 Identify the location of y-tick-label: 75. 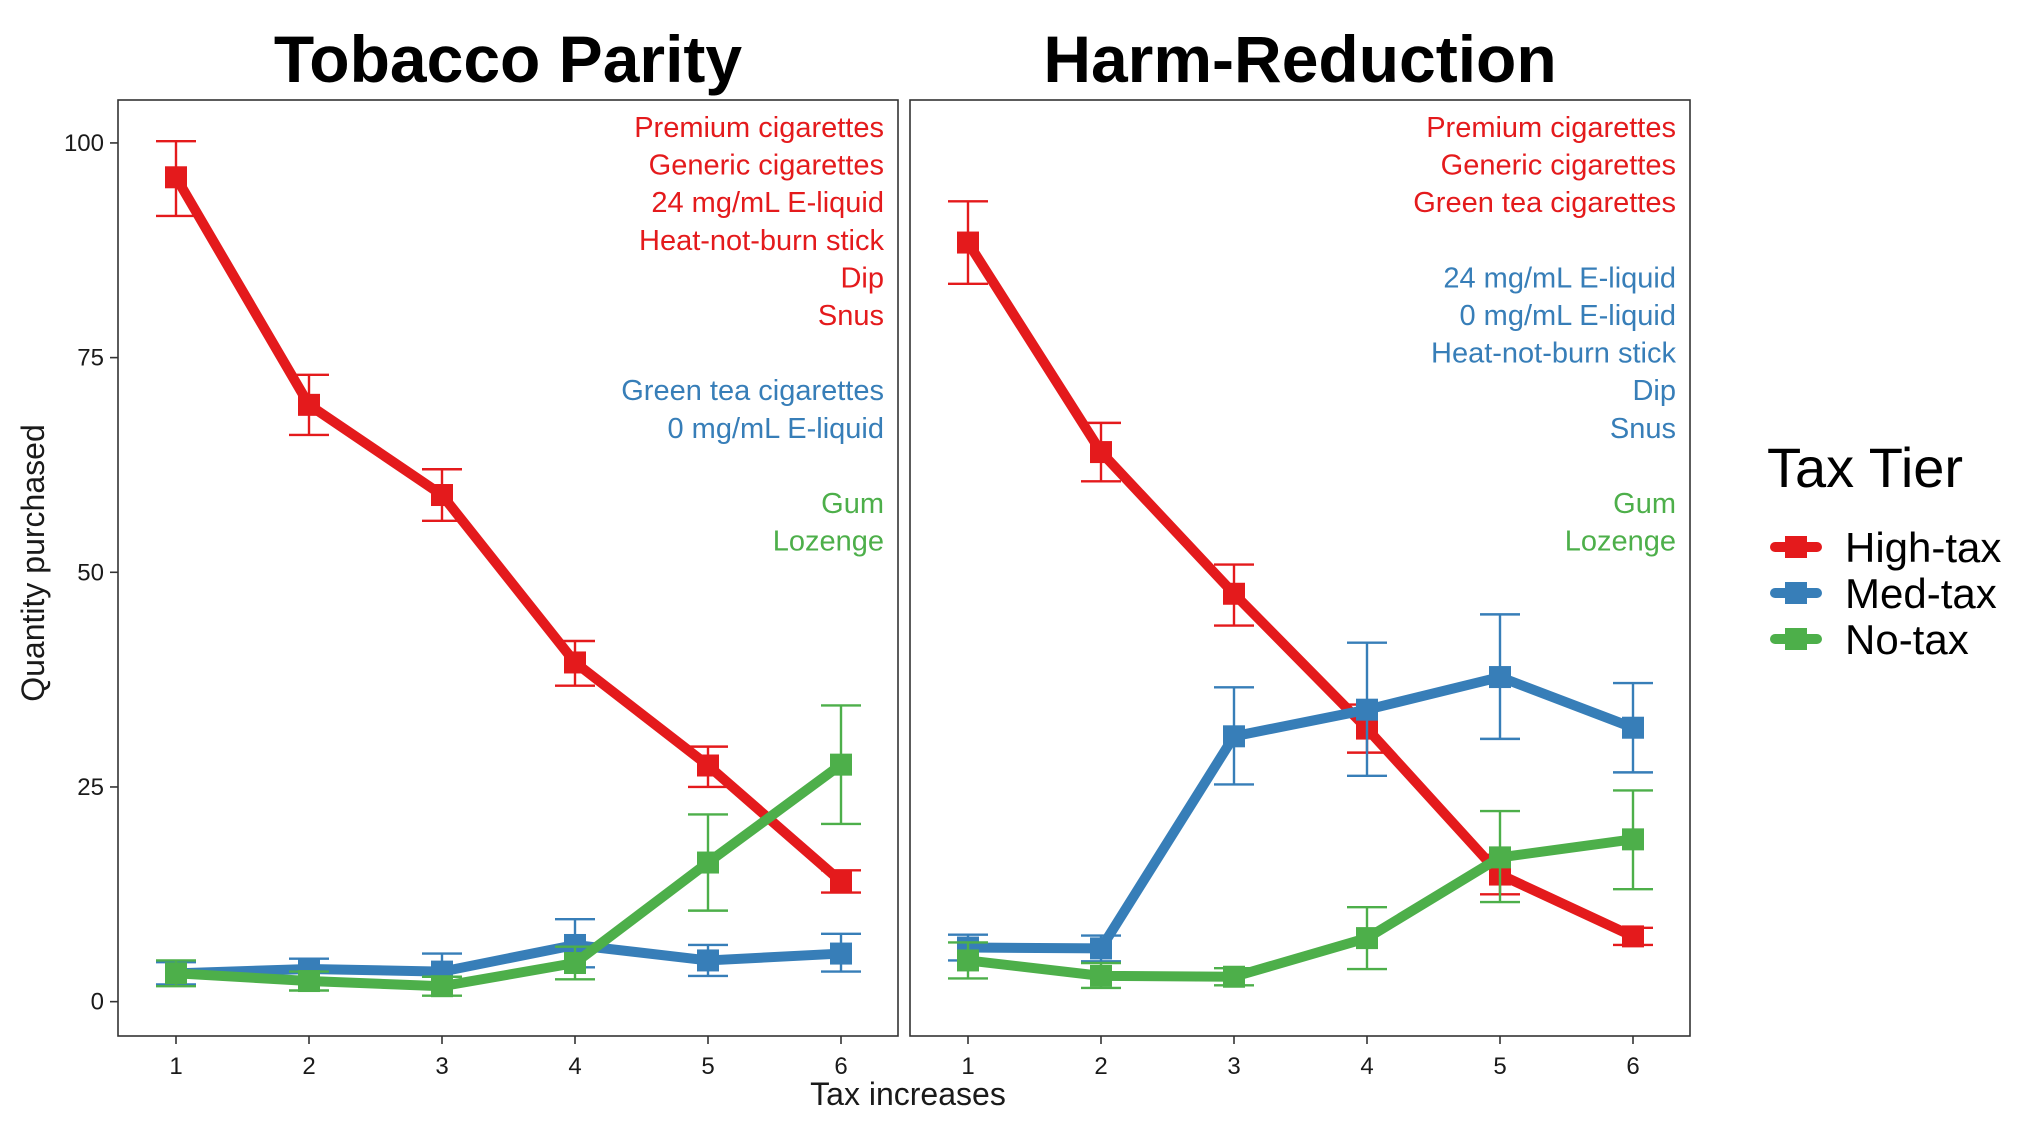
(90, 358).